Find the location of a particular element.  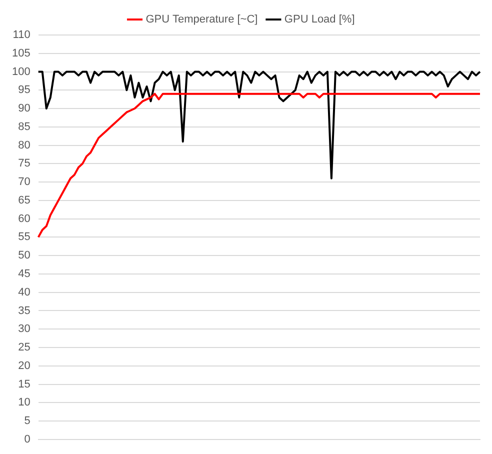

y-tick-label: 50 is located at coordinates (24, 256).